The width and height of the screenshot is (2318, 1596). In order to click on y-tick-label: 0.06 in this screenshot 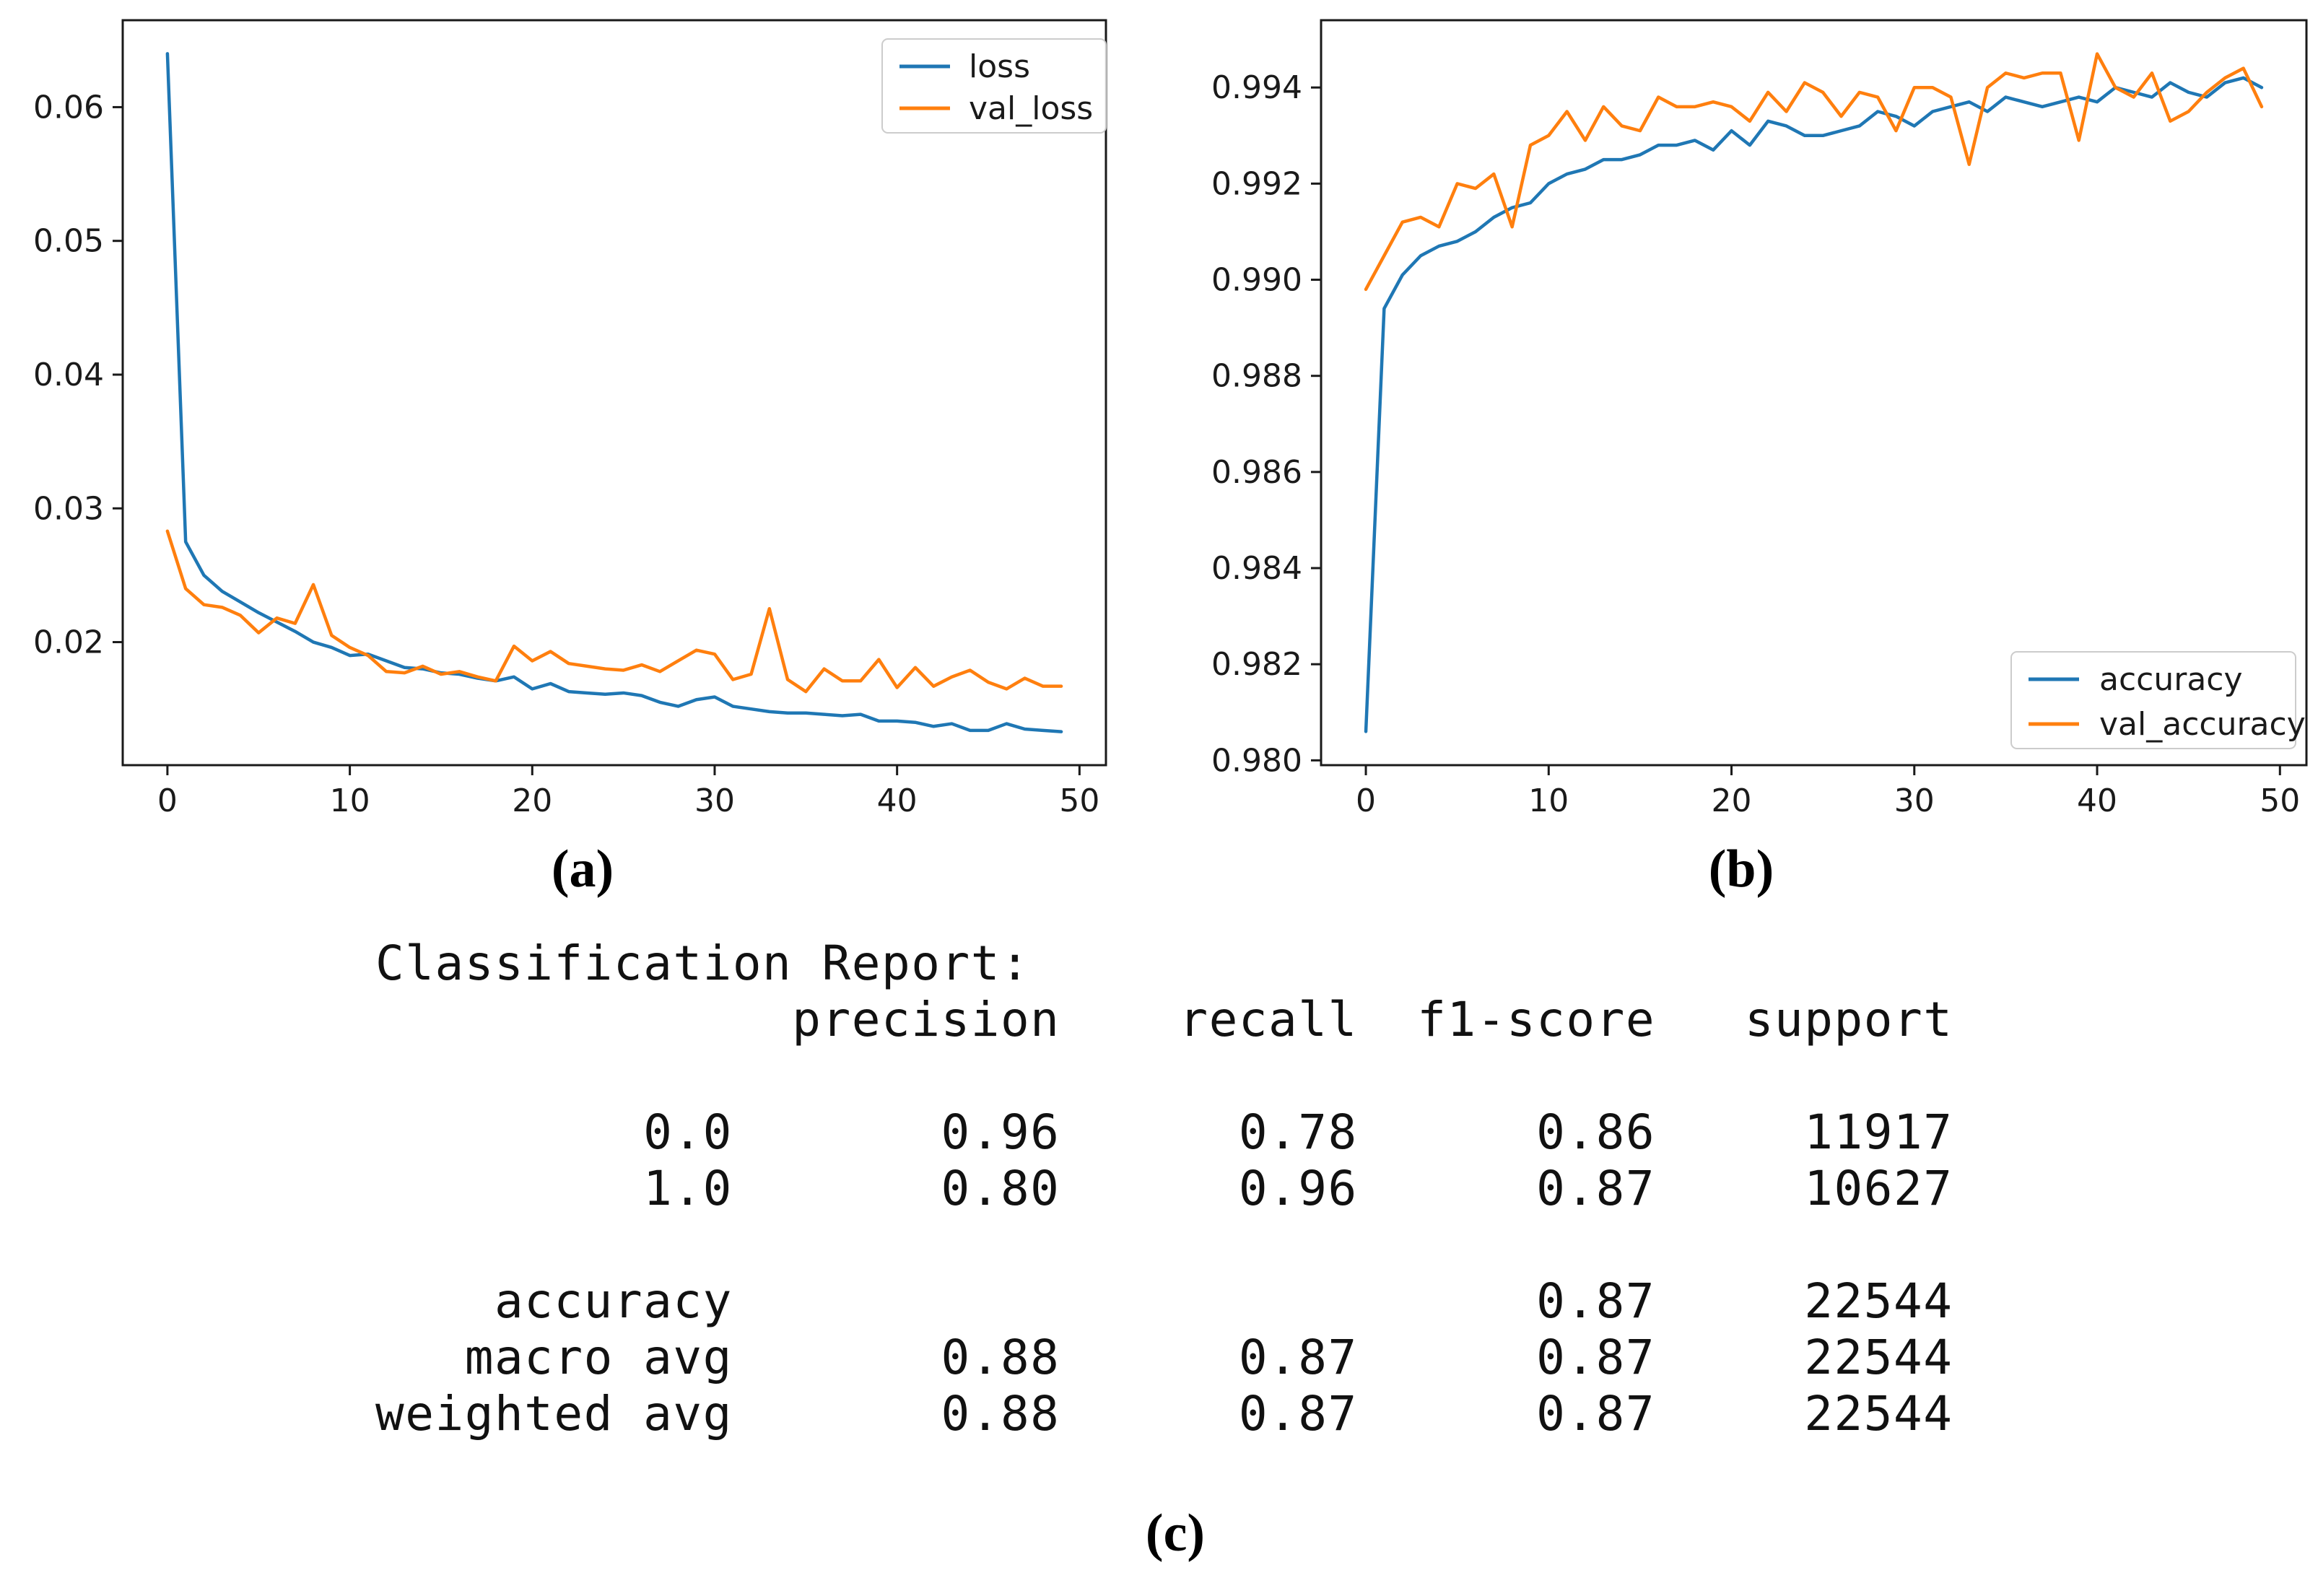, I will do `click(68, 107)`.